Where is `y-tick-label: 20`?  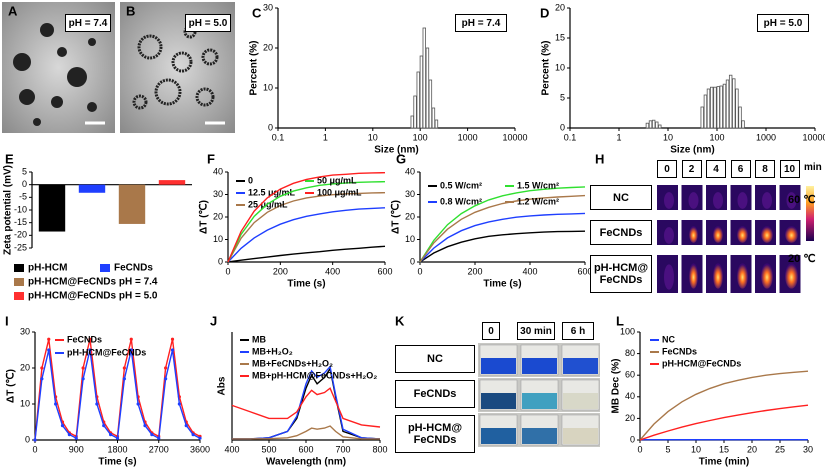
y-tick-label: 20 is located at coordinates (218, 216).